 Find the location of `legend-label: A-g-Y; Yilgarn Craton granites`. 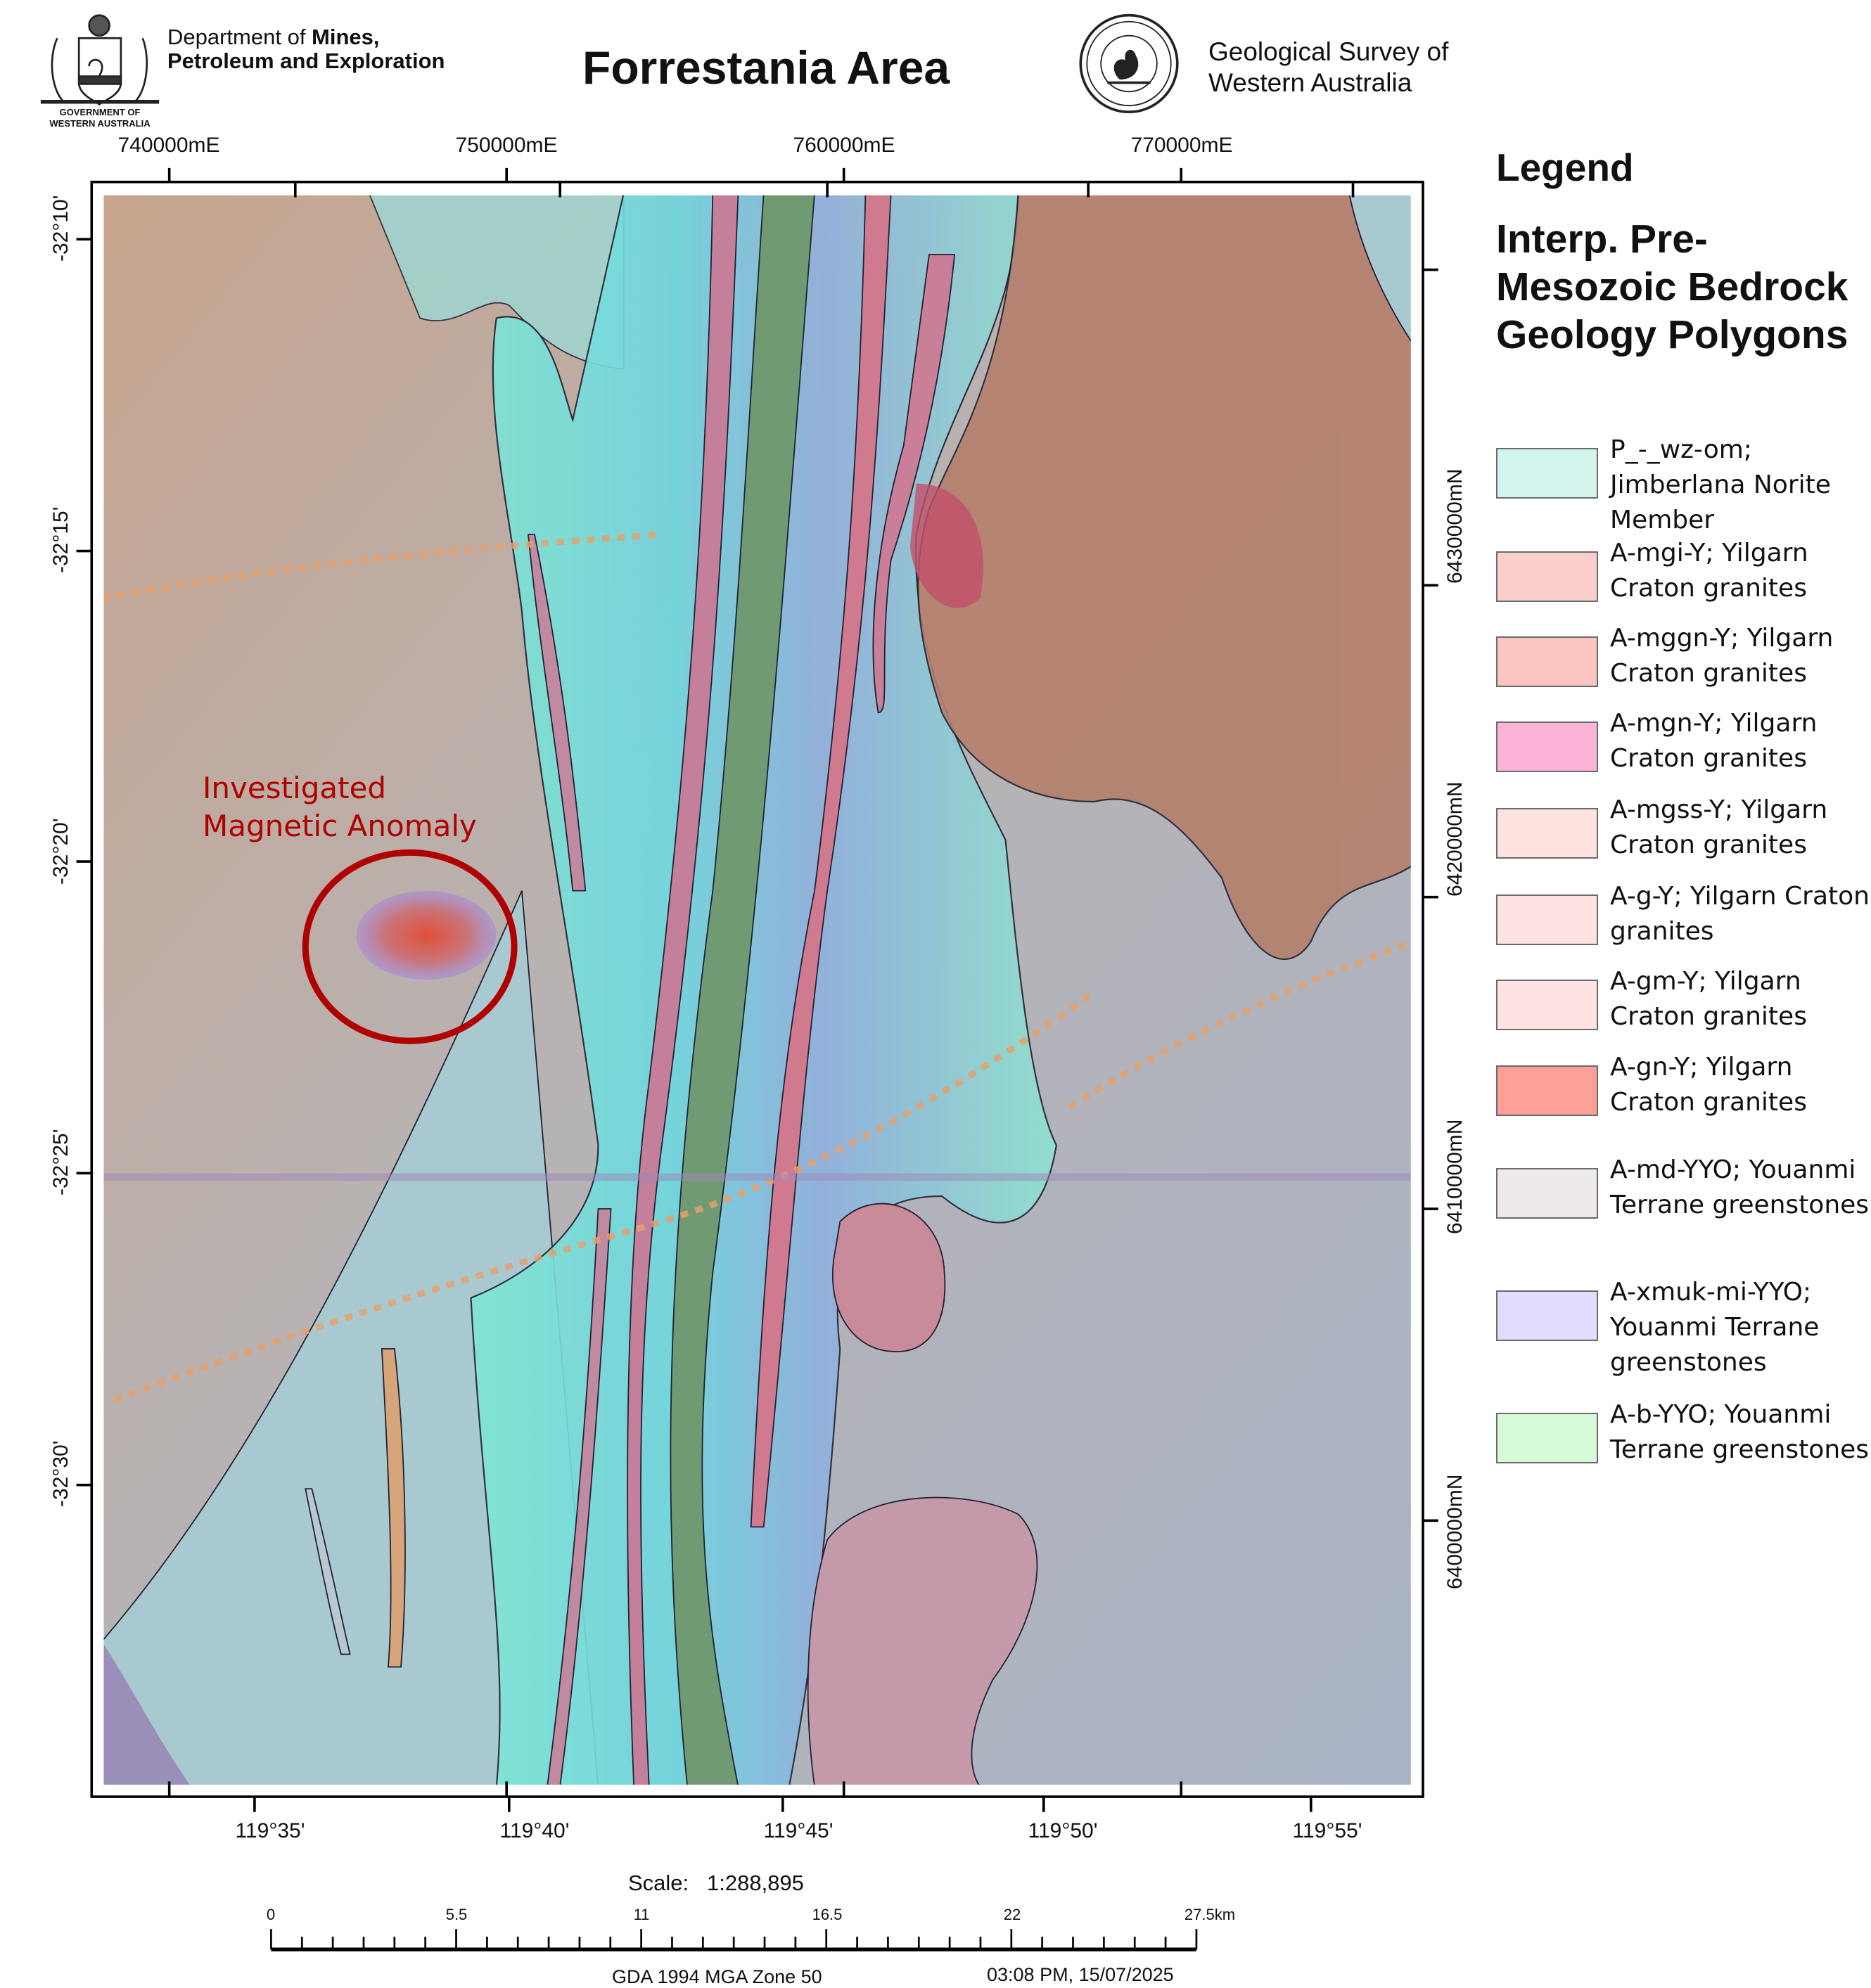

legend-label: A-g-Y; Yilgarn Craton granites is located at coordinates (1740, 914).